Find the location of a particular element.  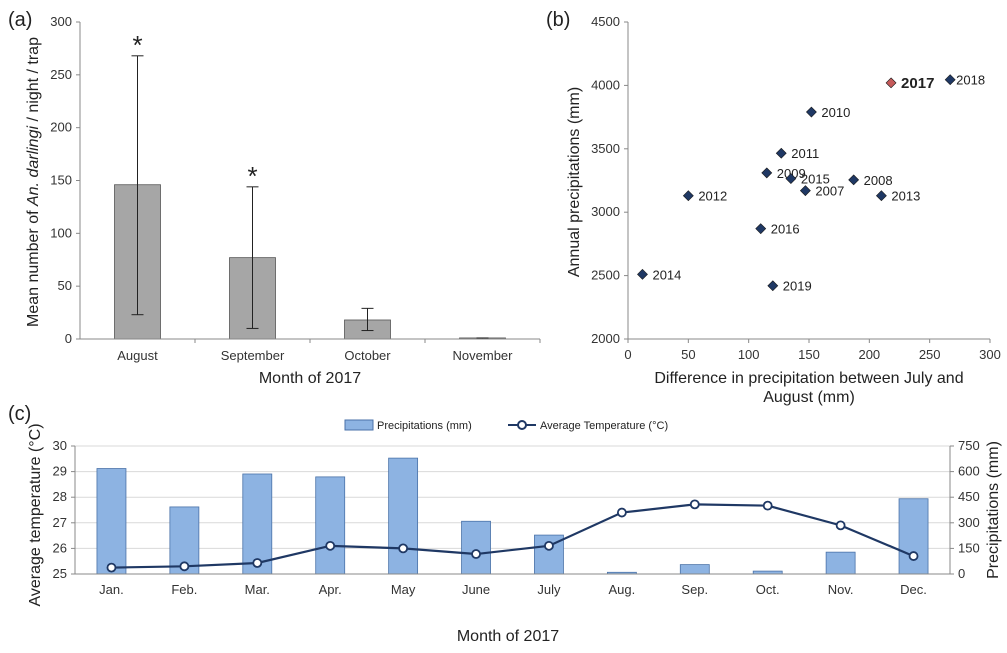

panel-b-point-label: 2015 is located at coordinates (815, 179).